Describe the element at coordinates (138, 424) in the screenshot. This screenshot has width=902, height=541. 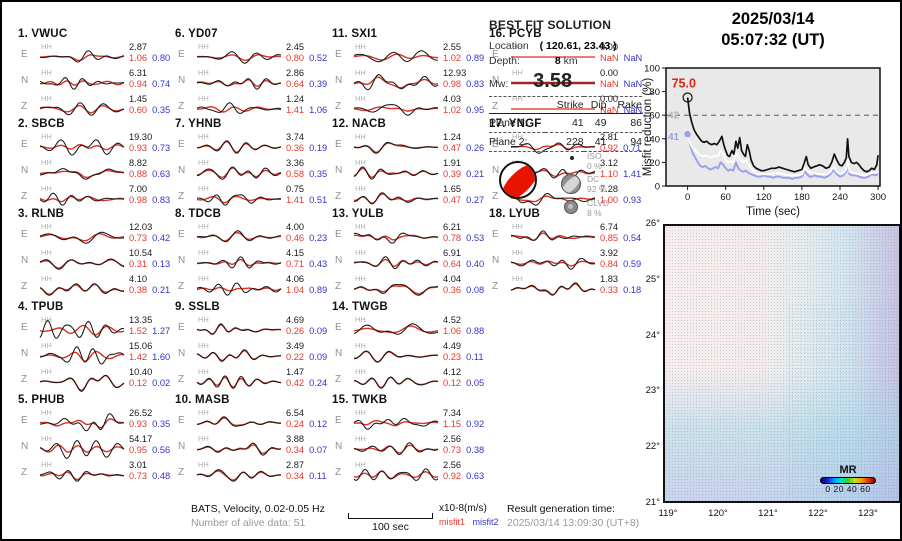
I see `misfit1-value: 0.93` at that location.